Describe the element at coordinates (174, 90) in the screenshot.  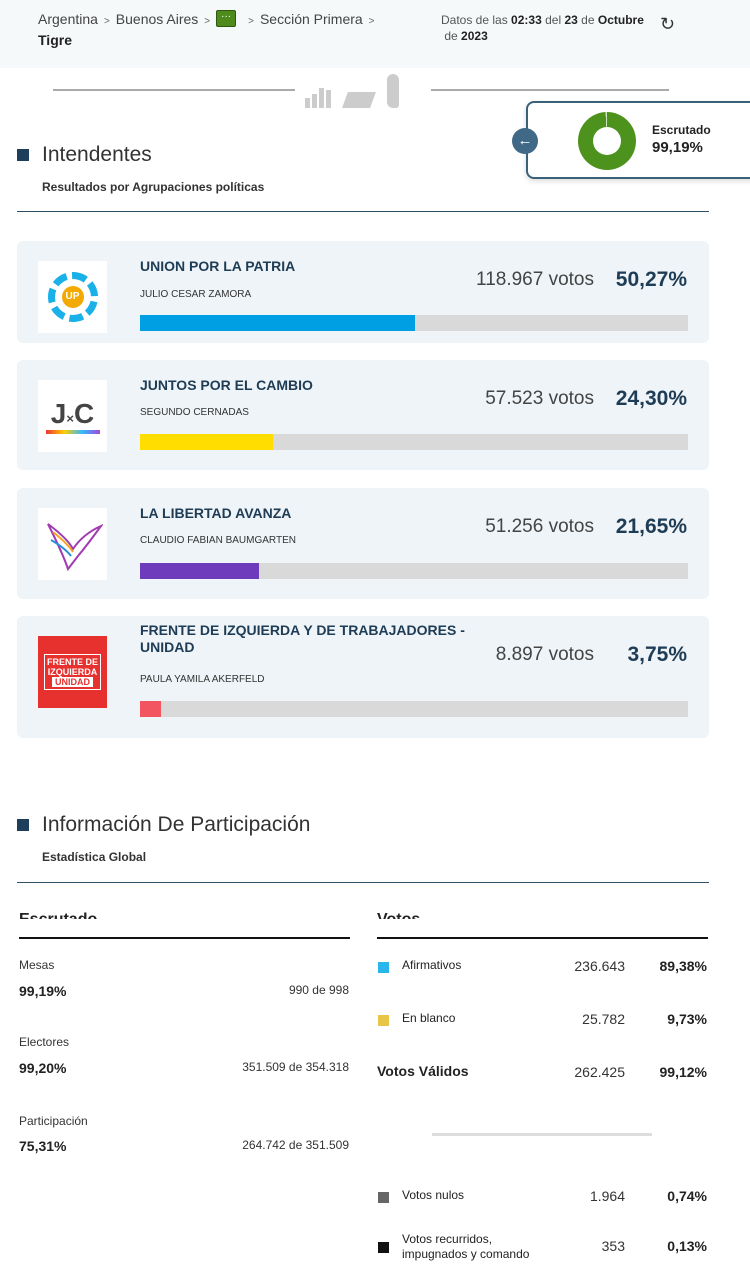
I see `divider-left` at that location.